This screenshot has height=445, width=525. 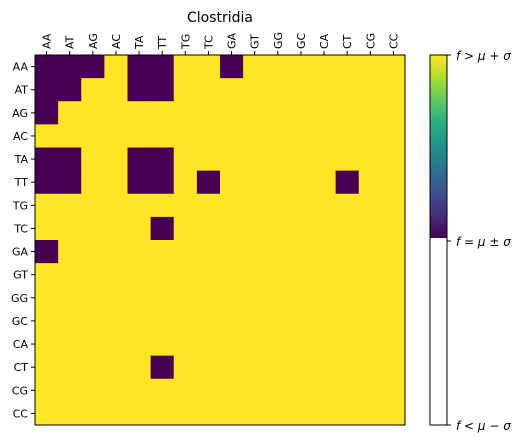 I want to click on x-tick-label: GT, so click(x=255, y=41).